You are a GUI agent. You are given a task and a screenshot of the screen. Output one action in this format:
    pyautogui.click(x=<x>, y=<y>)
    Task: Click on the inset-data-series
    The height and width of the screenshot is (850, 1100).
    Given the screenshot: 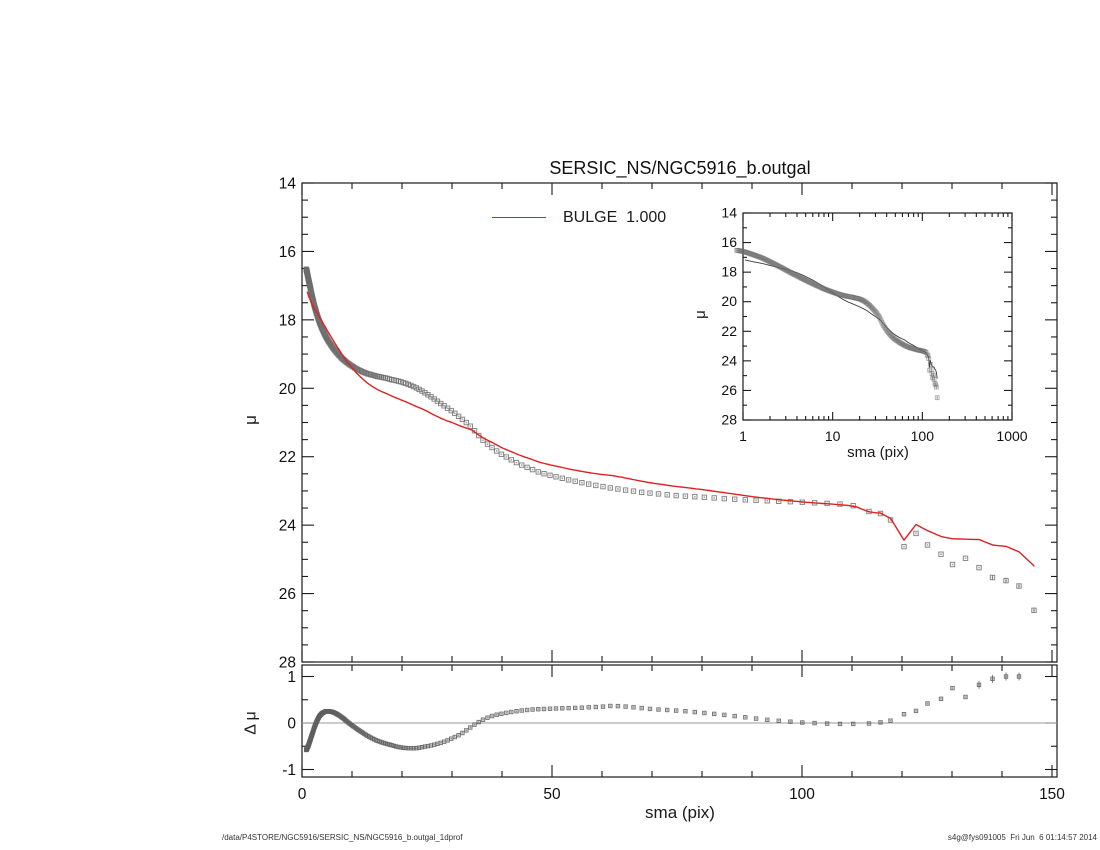 What is the action you would take?
    pyautogui.click(x=837, y=324)
    